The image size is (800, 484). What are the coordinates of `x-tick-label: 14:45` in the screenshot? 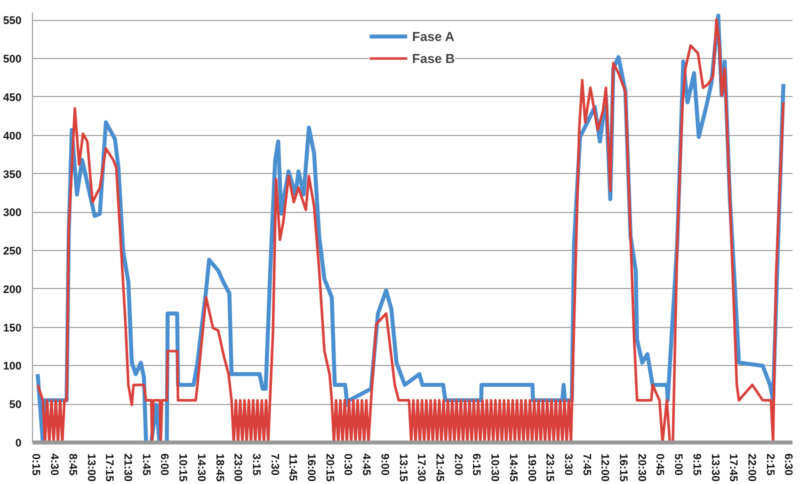 It's located at (512, 468).